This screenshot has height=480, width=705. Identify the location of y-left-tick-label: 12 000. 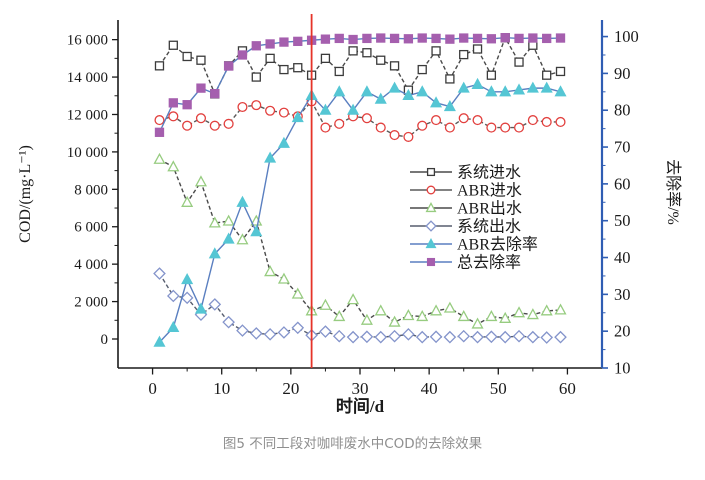
(87, 115).